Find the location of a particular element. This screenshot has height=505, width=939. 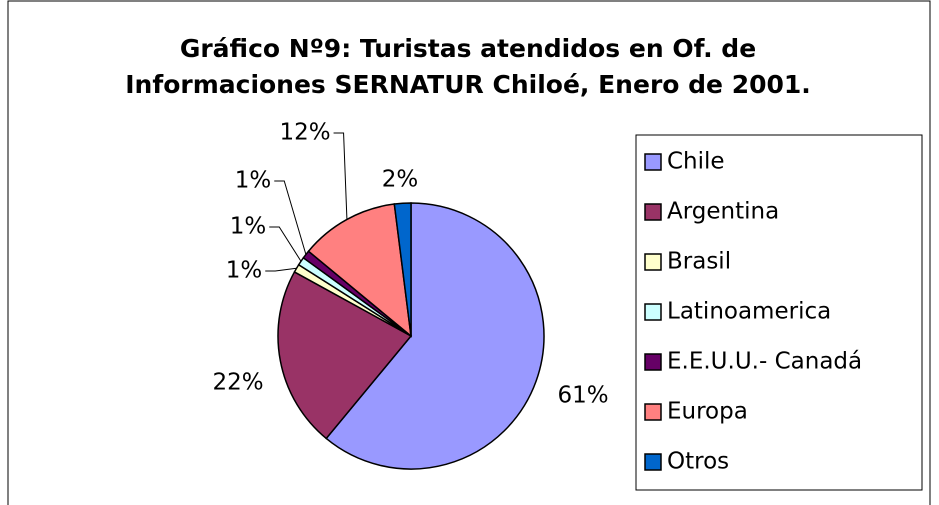

legend-label: E.E.U.U.- Canadá is located at coordinates (764, 362).